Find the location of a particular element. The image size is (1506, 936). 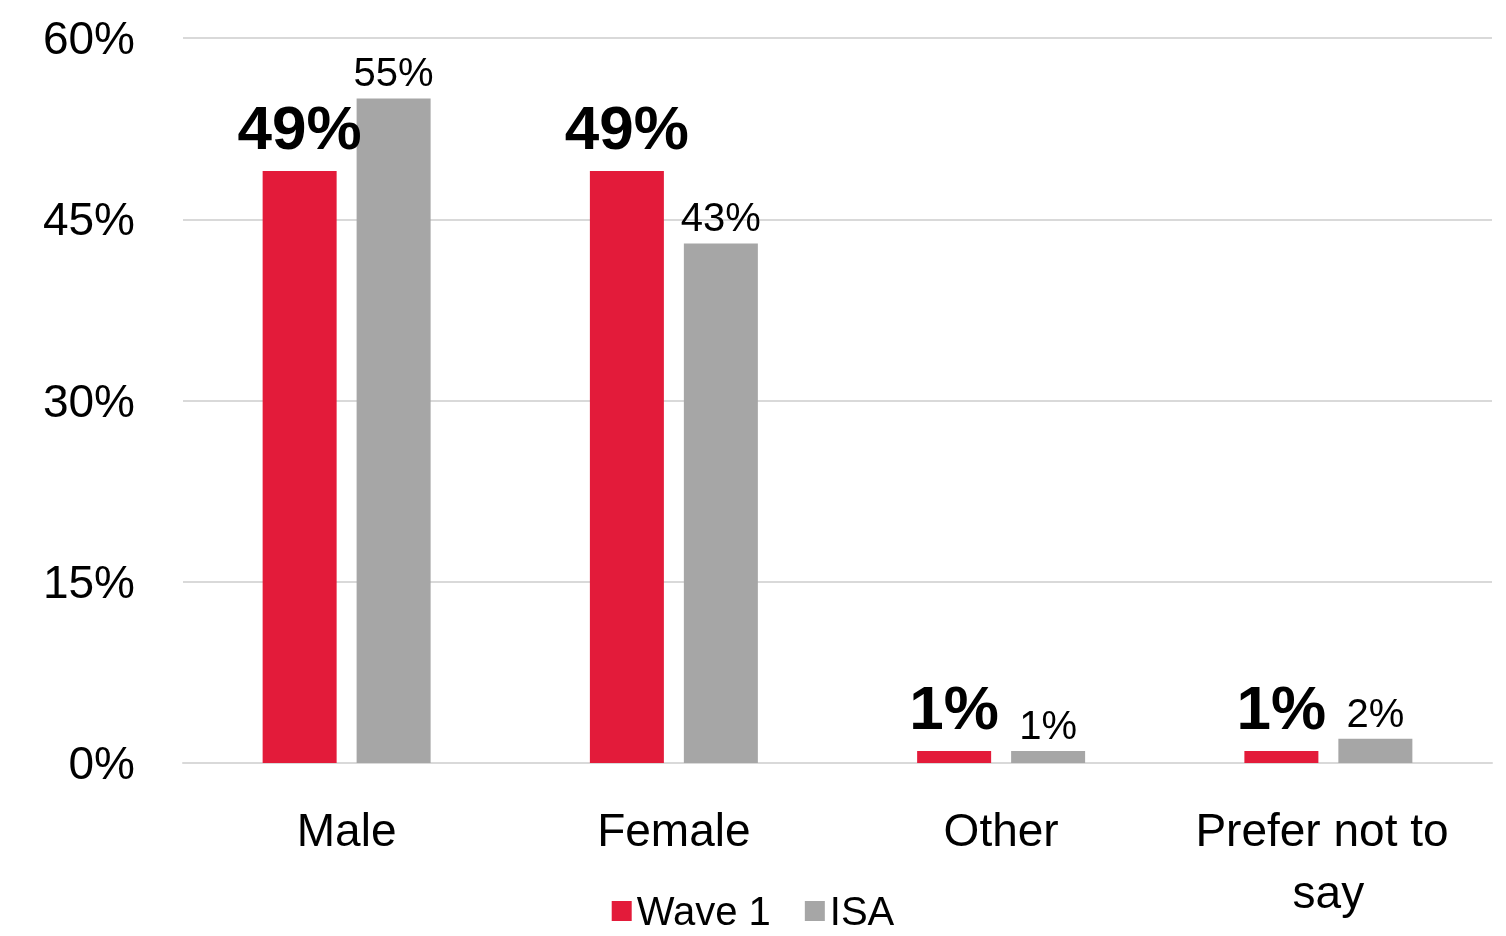

data-label: 2% is located at coordinates (1375, 712).